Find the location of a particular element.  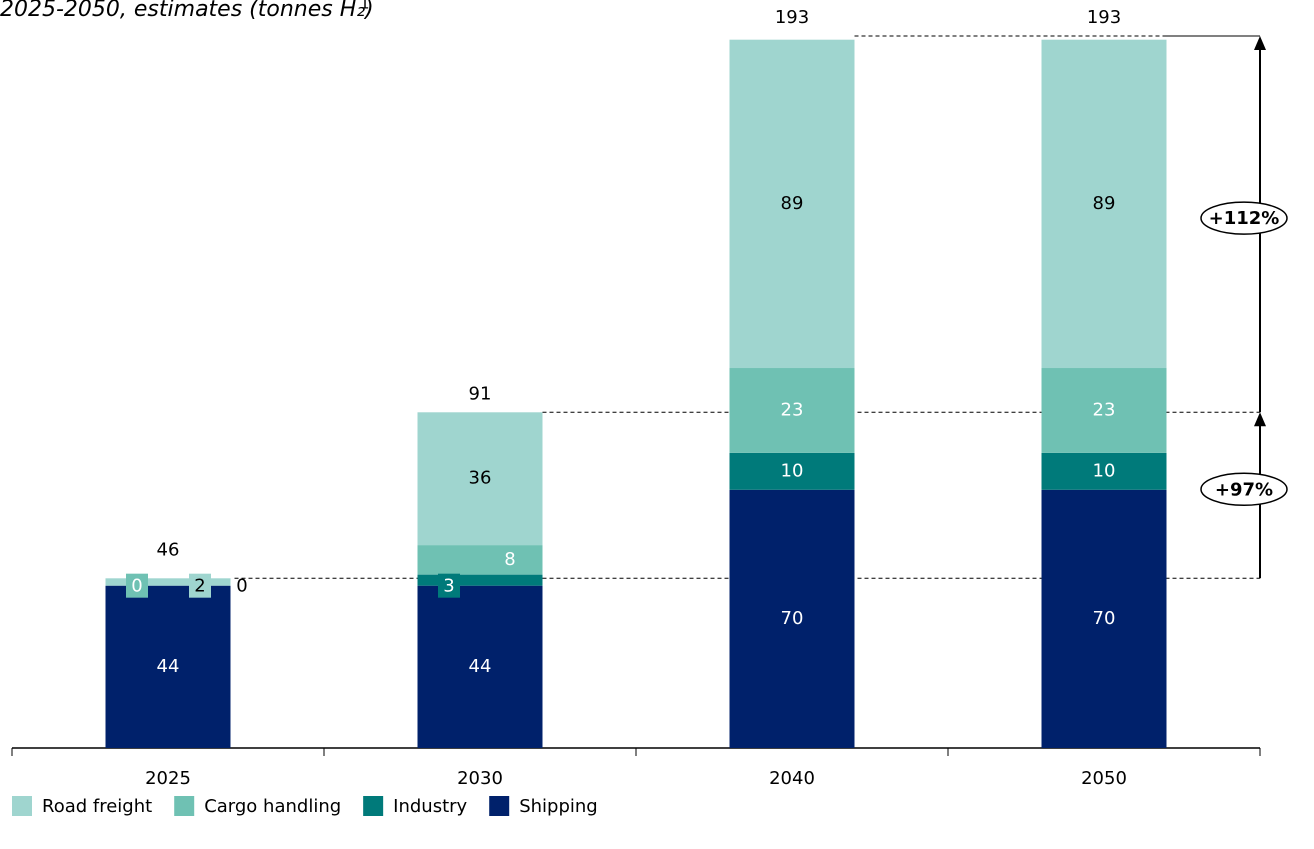

total-label: 91 is located at coordinates (480, 393).